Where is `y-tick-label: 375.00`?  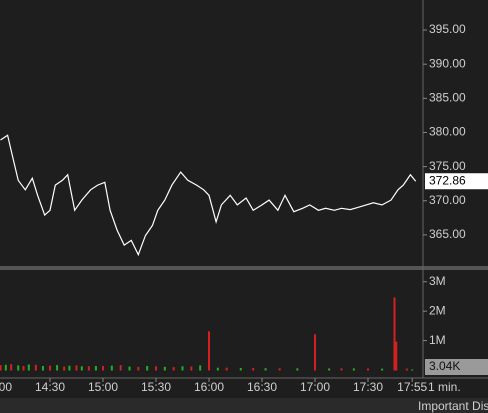 y-tick-label: 375.00 is located at coordinates (447, 166).